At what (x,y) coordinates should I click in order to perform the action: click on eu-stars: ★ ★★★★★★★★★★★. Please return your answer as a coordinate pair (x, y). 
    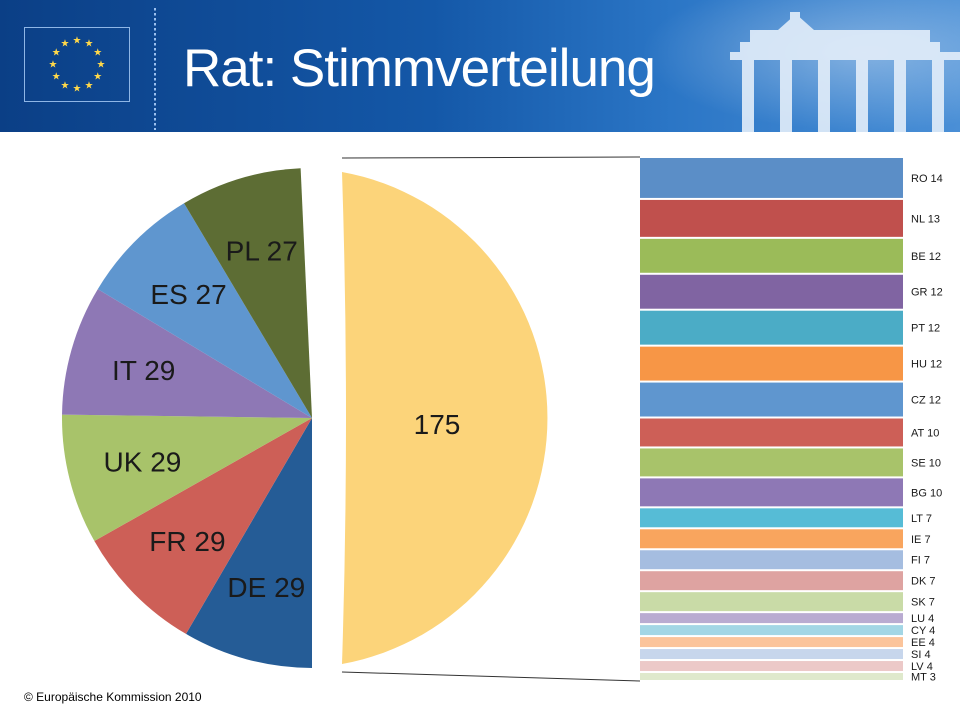
    Looking at the image, I should click on (77, 65).